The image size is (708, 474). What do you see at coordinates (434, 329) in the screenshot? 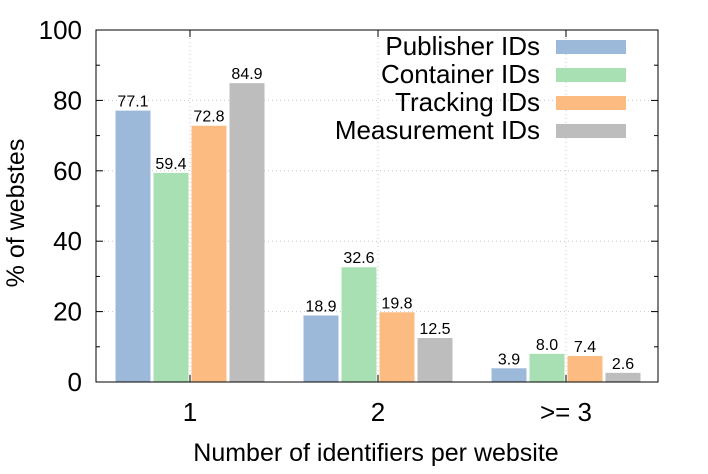
I see `data-label-measurement-ids-2: 12.5` at bounding box center [434, 329].